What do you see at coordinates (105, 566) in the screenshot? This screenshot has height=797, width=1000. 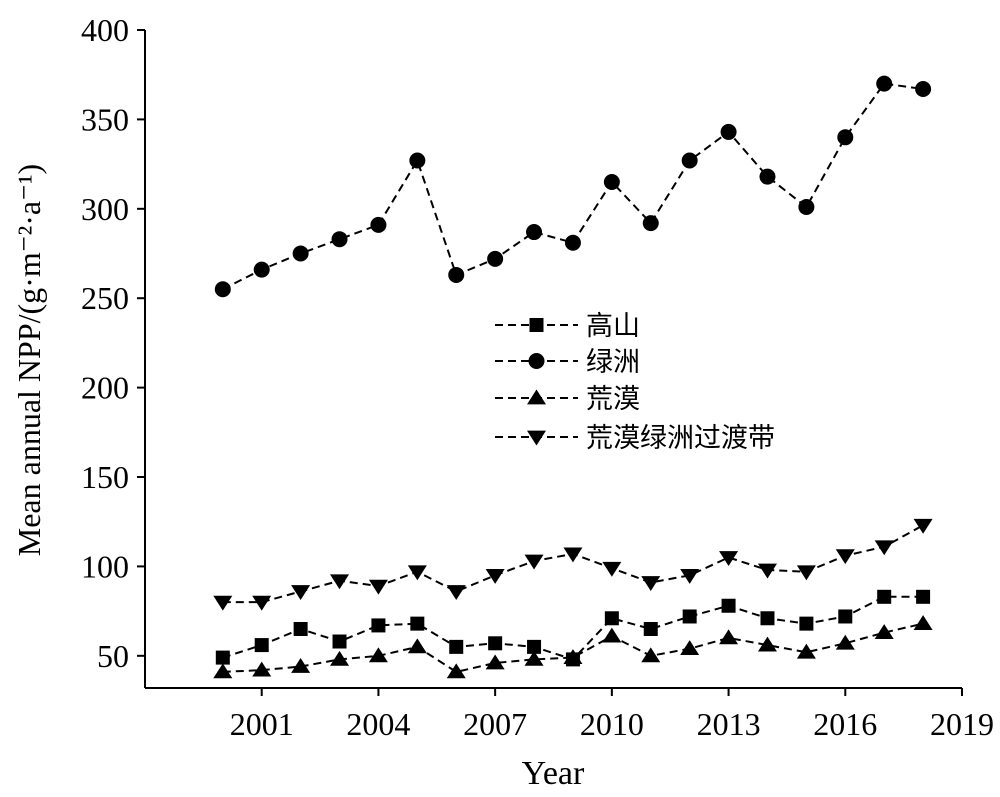 I see `y-tick-label: 100` at bounding box center [105, 566].